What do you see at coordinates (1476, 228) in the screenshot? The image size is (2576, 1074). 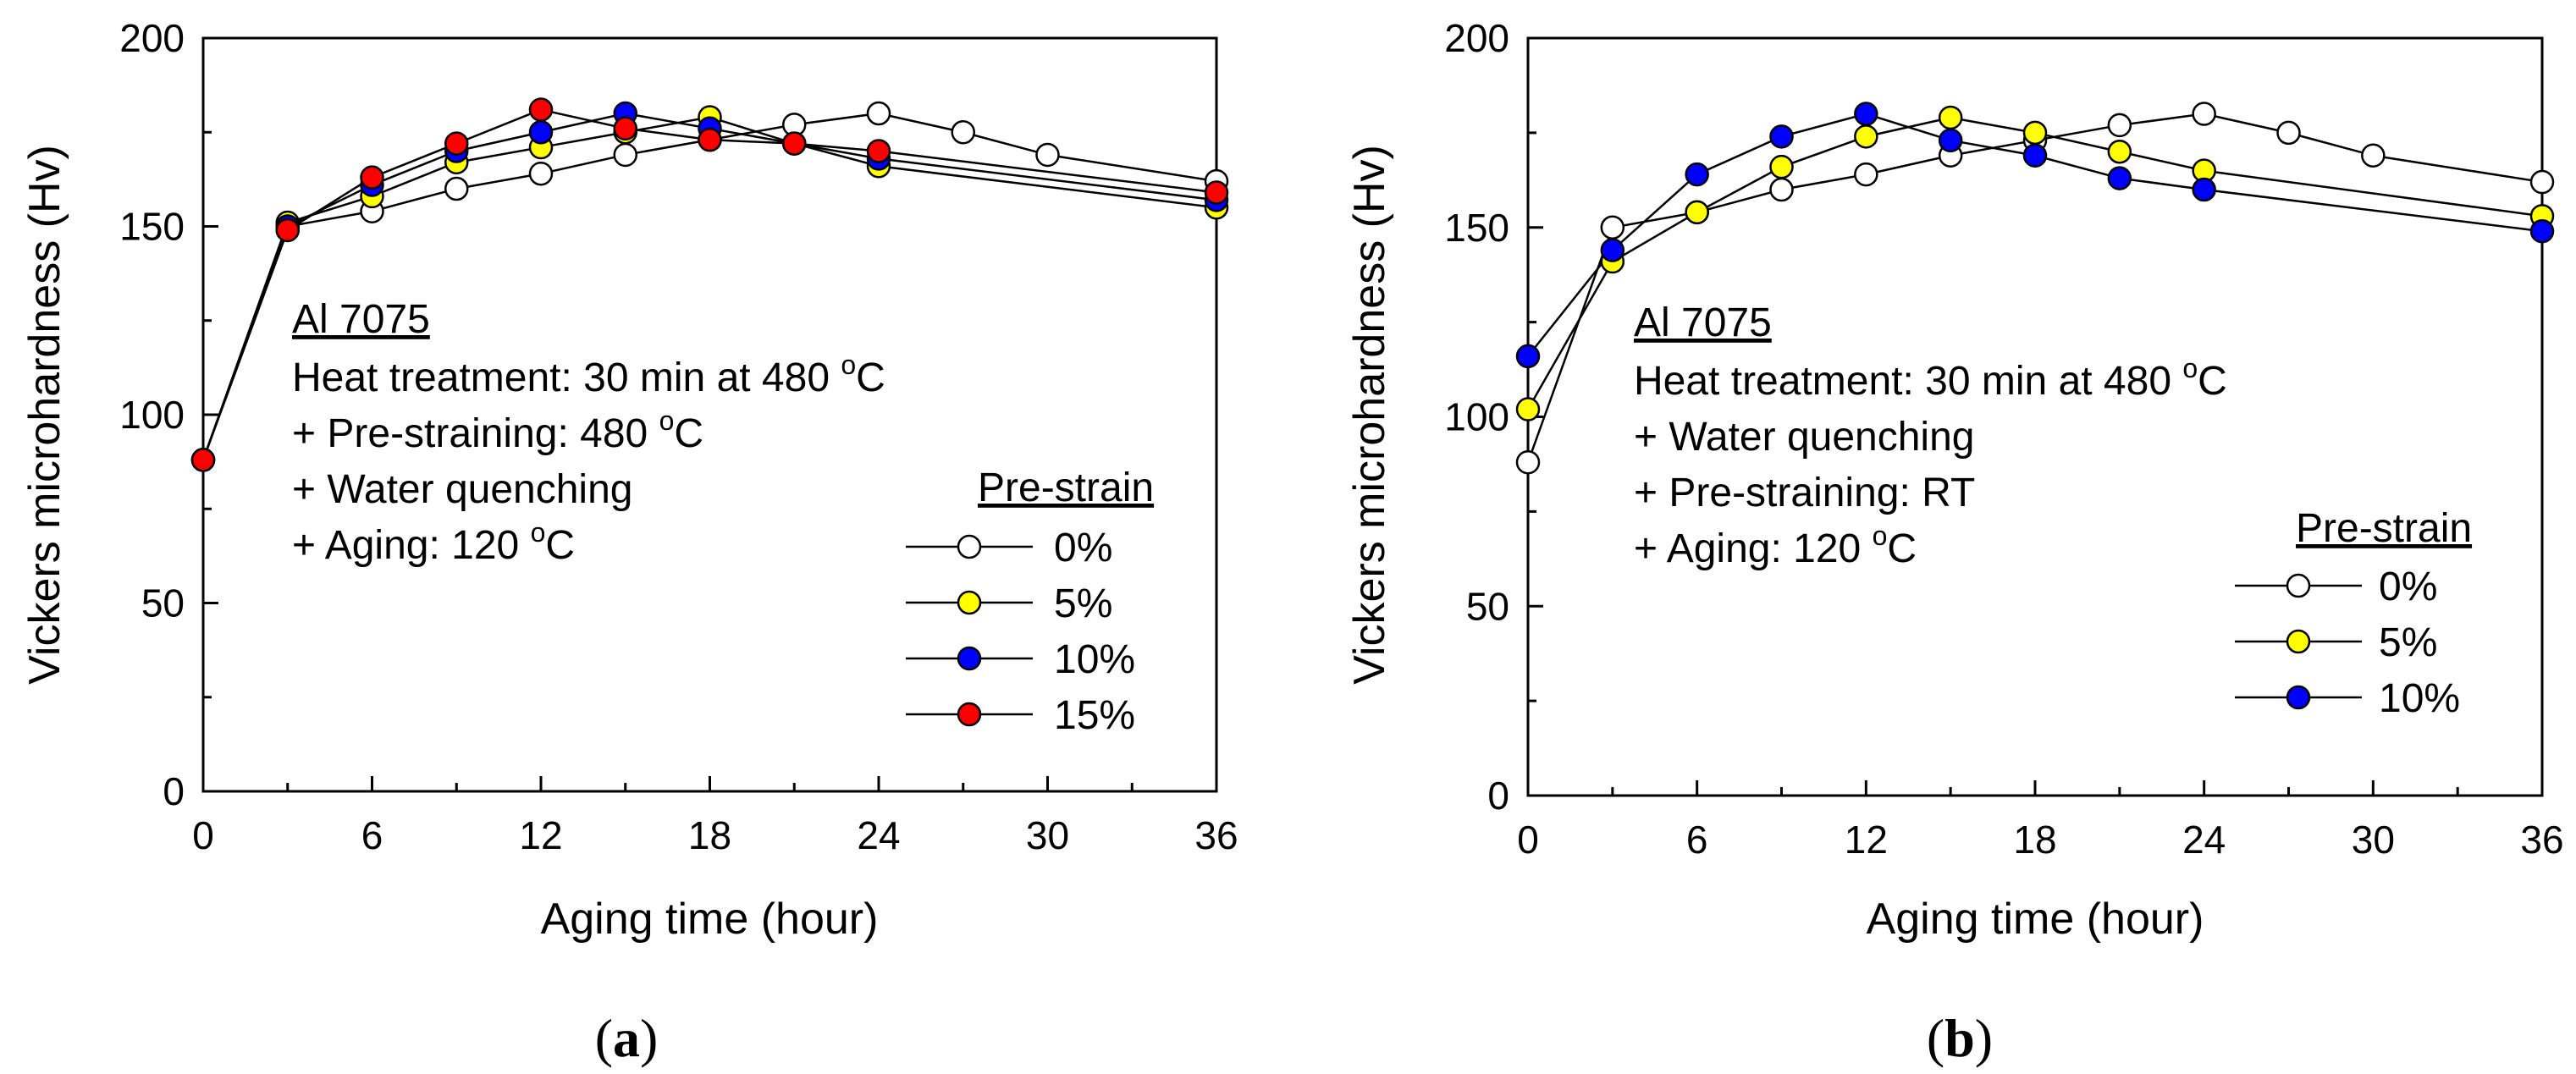 I see `y-tick-label-b: 150` at bounding box center [1476, 228].